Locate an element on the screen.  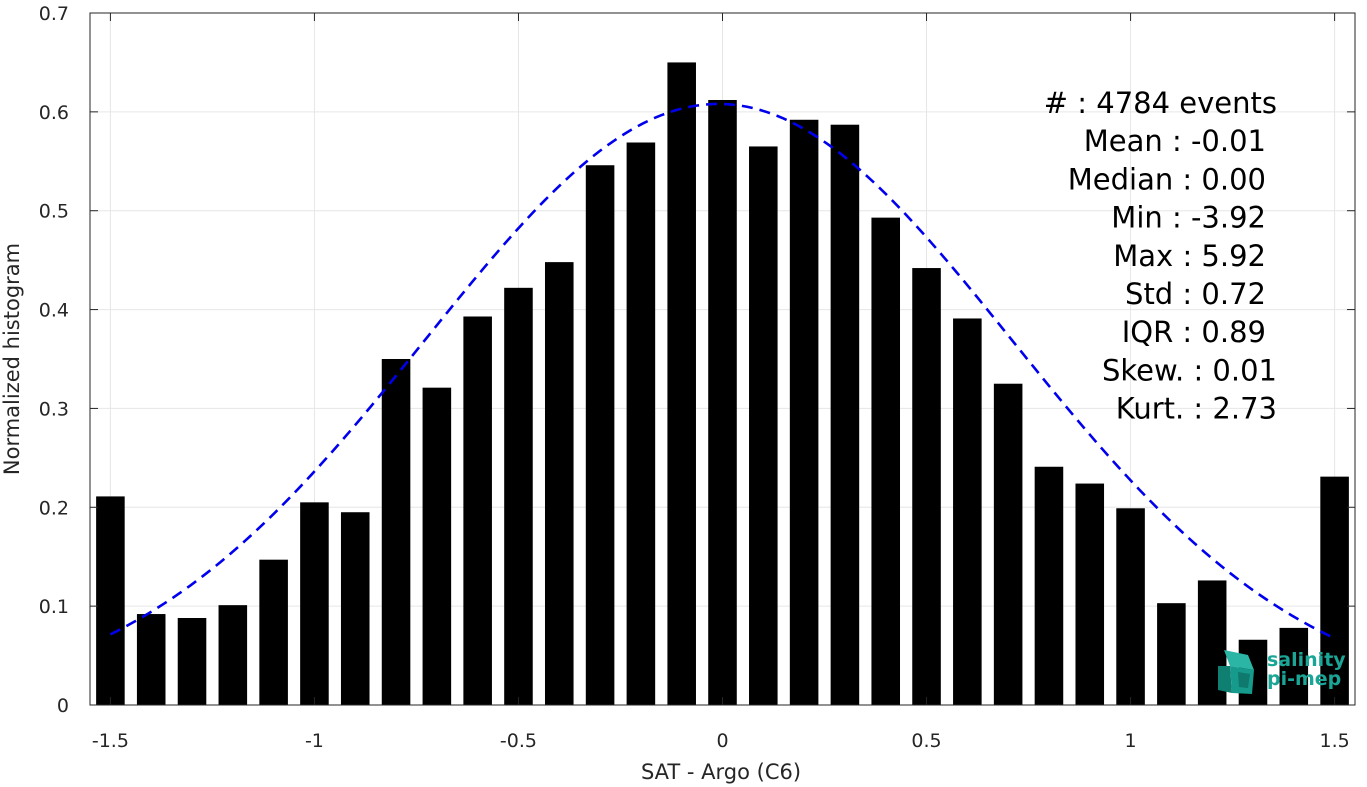
y-axis-label: Normalized histogram is located at coordinates (12, 359).